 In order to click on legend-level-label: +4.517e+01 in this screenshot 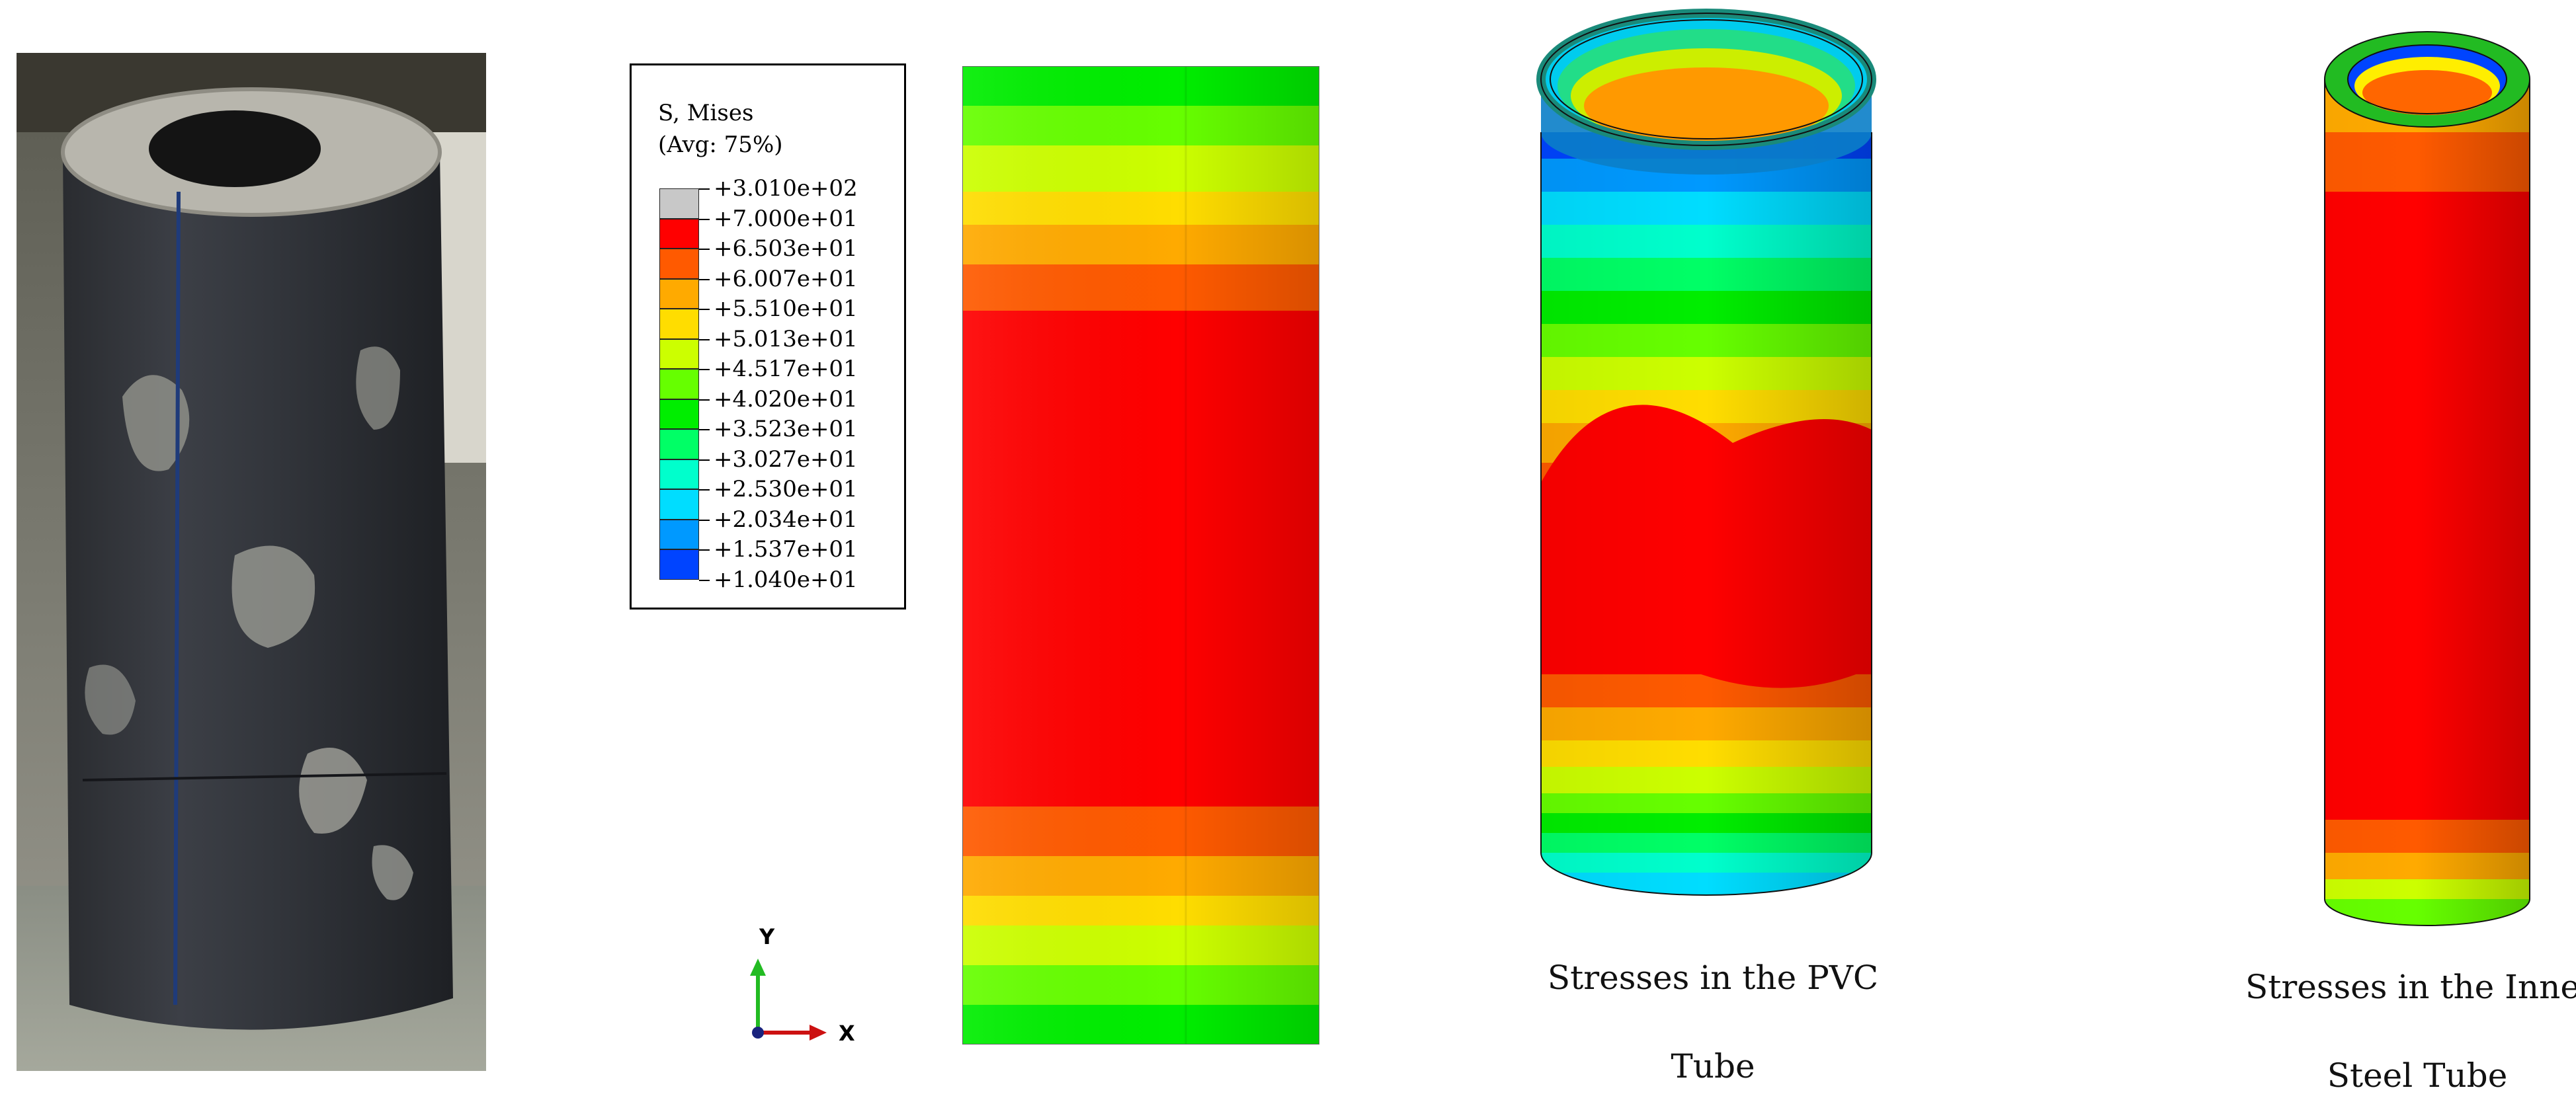, I will do `click(786, 369)`.